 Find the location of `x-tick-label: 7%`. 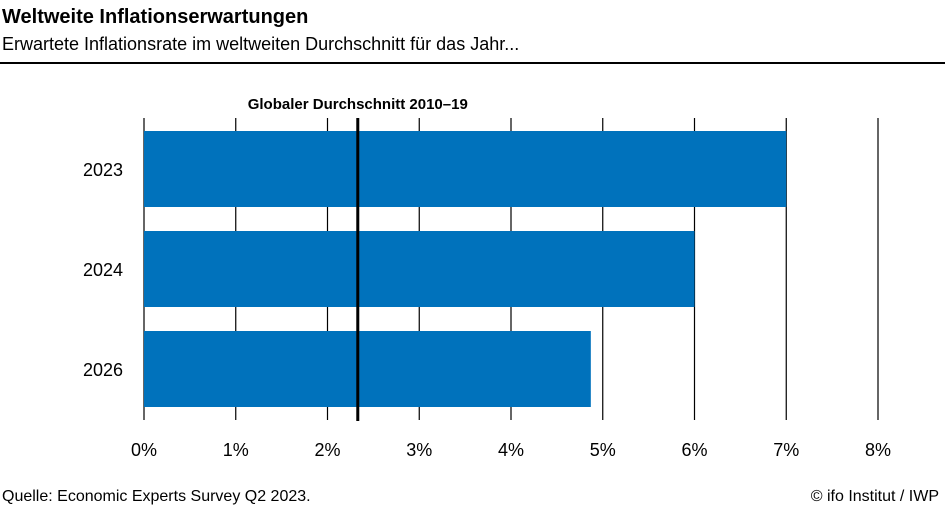

x-tick-label: 7% is located at coordinates (786, 450).